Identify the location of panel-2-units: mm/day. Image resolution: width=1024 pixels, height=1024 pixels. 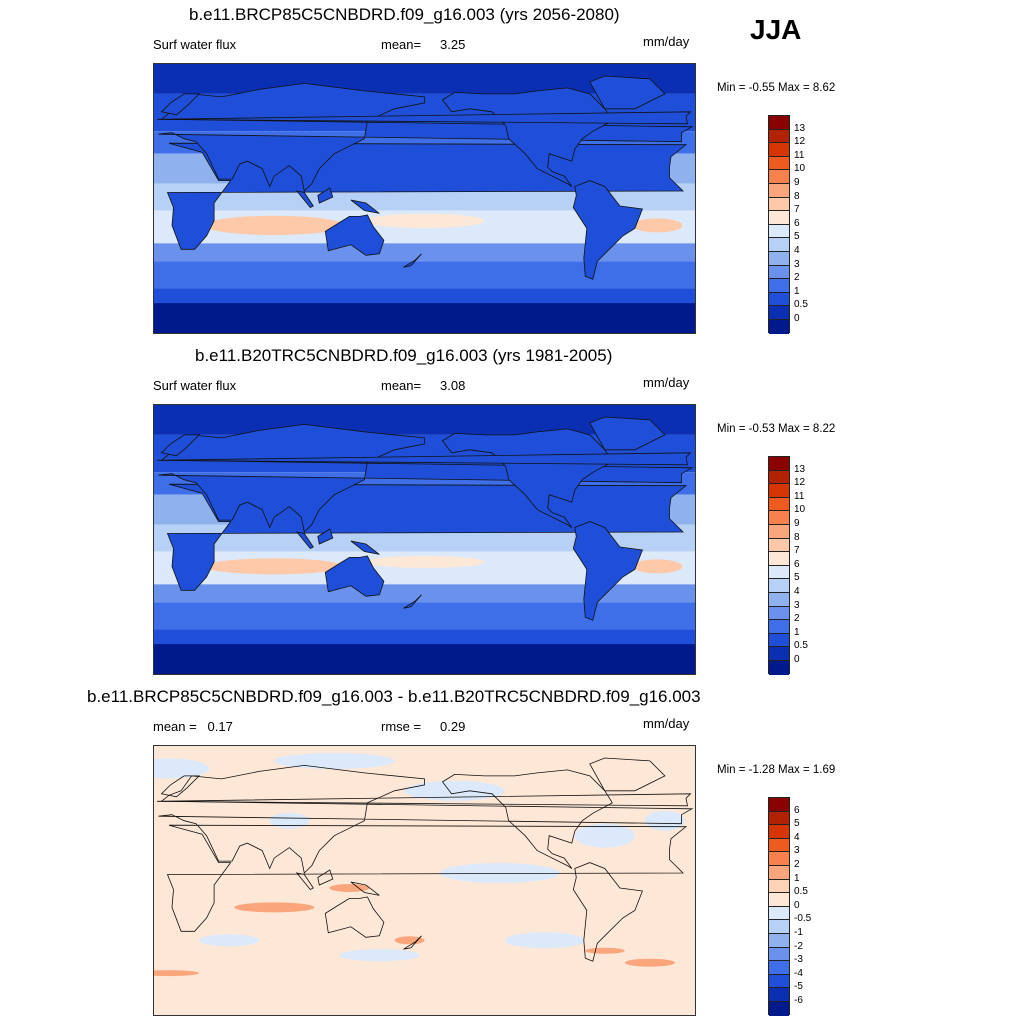
(666, 382).